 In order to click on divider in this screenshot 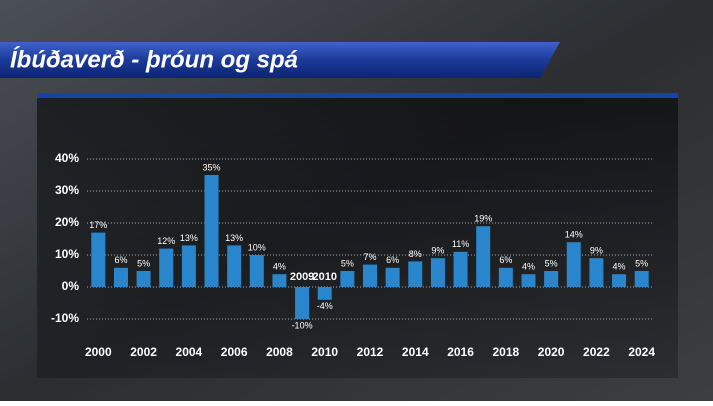, I will do `click(357, 95)`.